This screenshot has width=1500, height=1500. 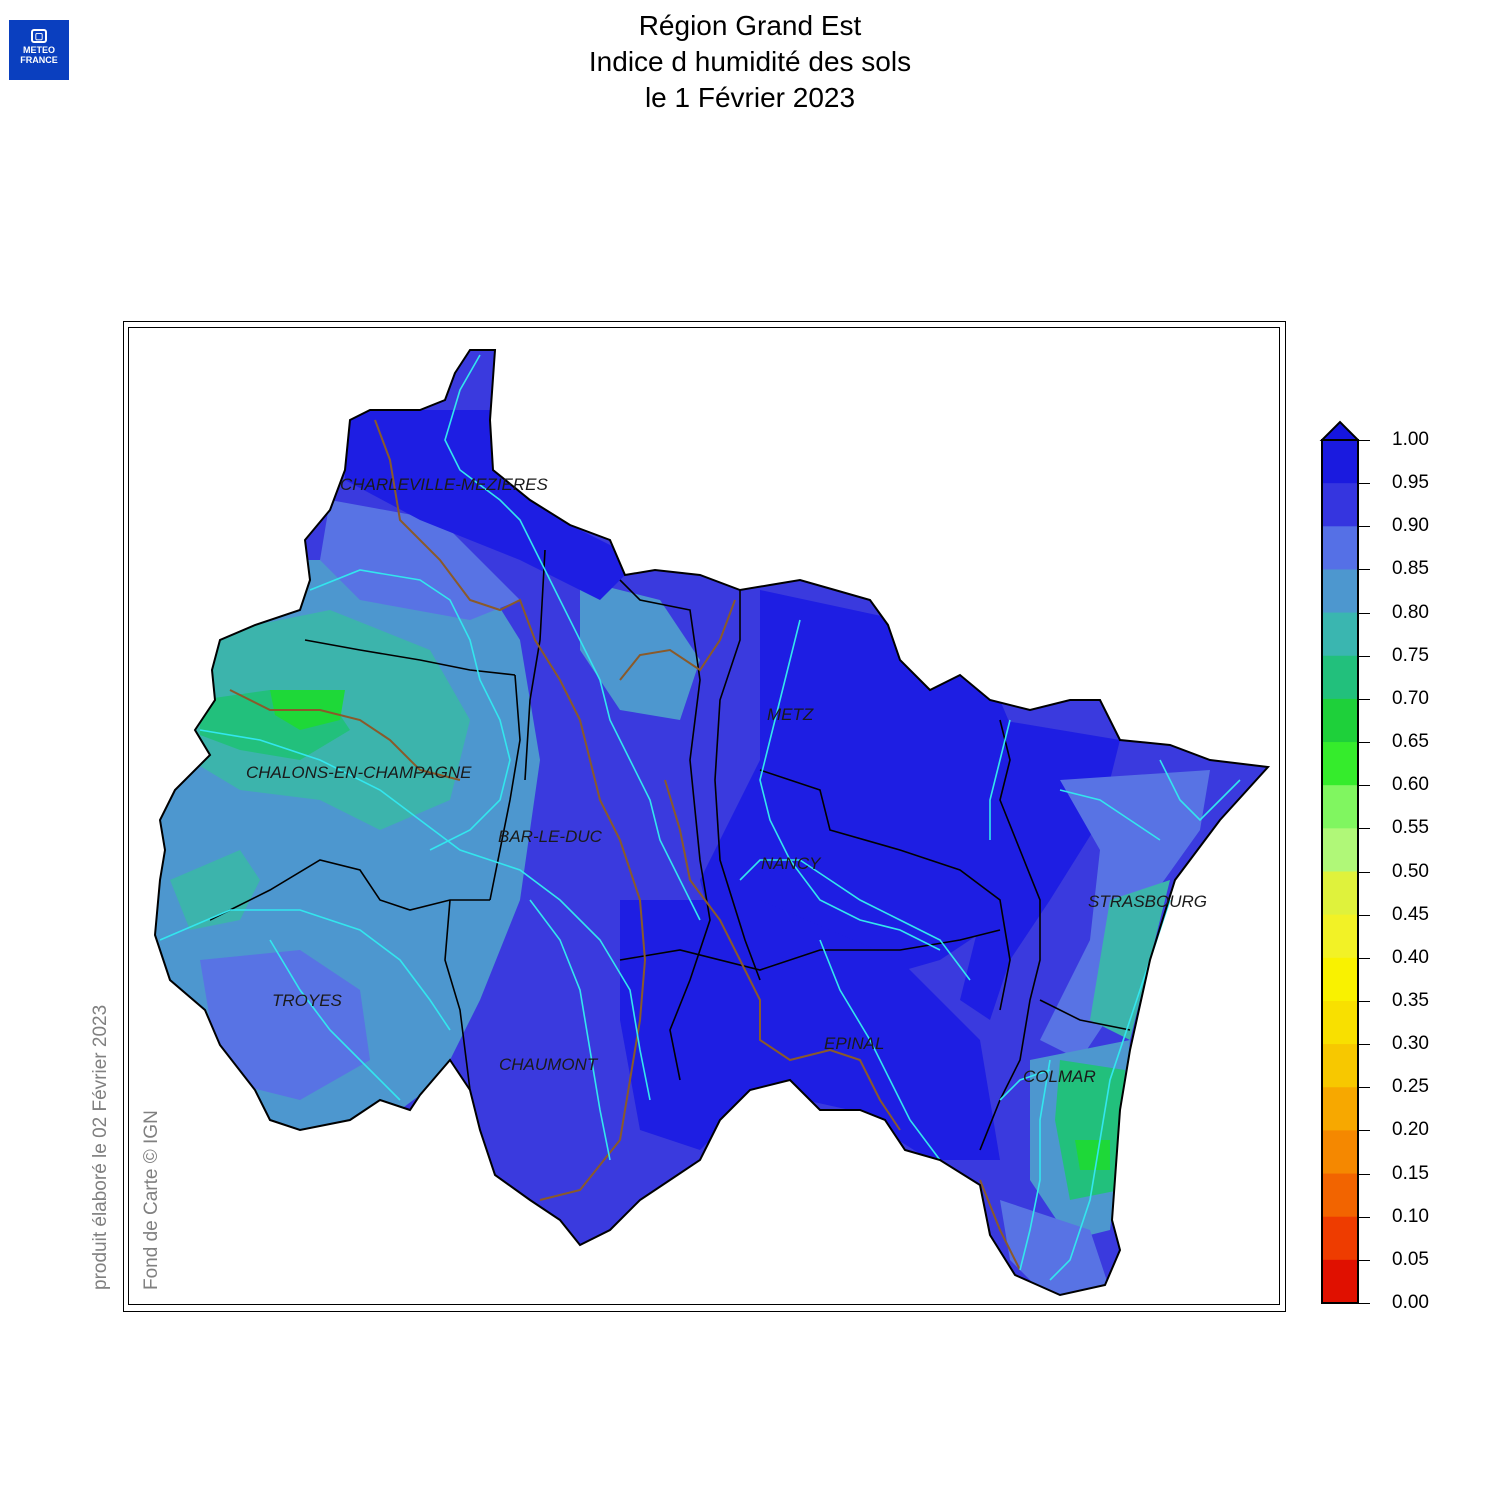 I want to click on city-colmar: COLMAR, so click(x=1059, y=1076).